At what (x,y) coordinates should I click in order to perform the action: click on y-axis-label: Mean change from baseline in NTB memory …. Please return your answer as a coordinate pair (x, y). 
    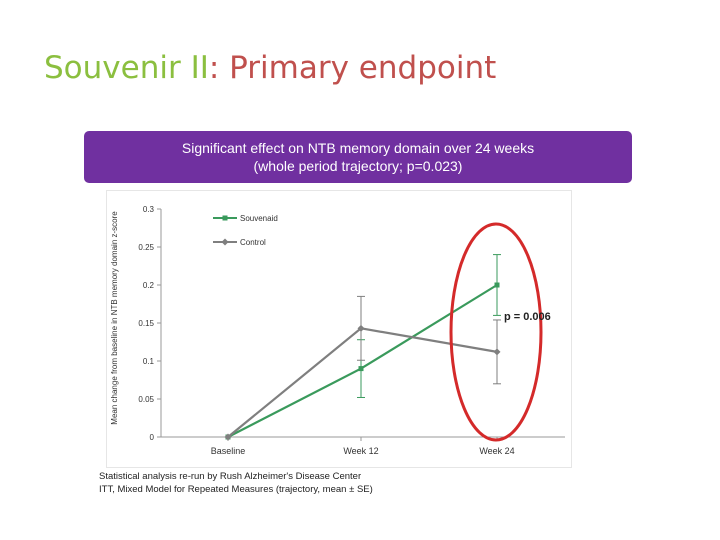
    Looking at the image, I should click on (114, 318).